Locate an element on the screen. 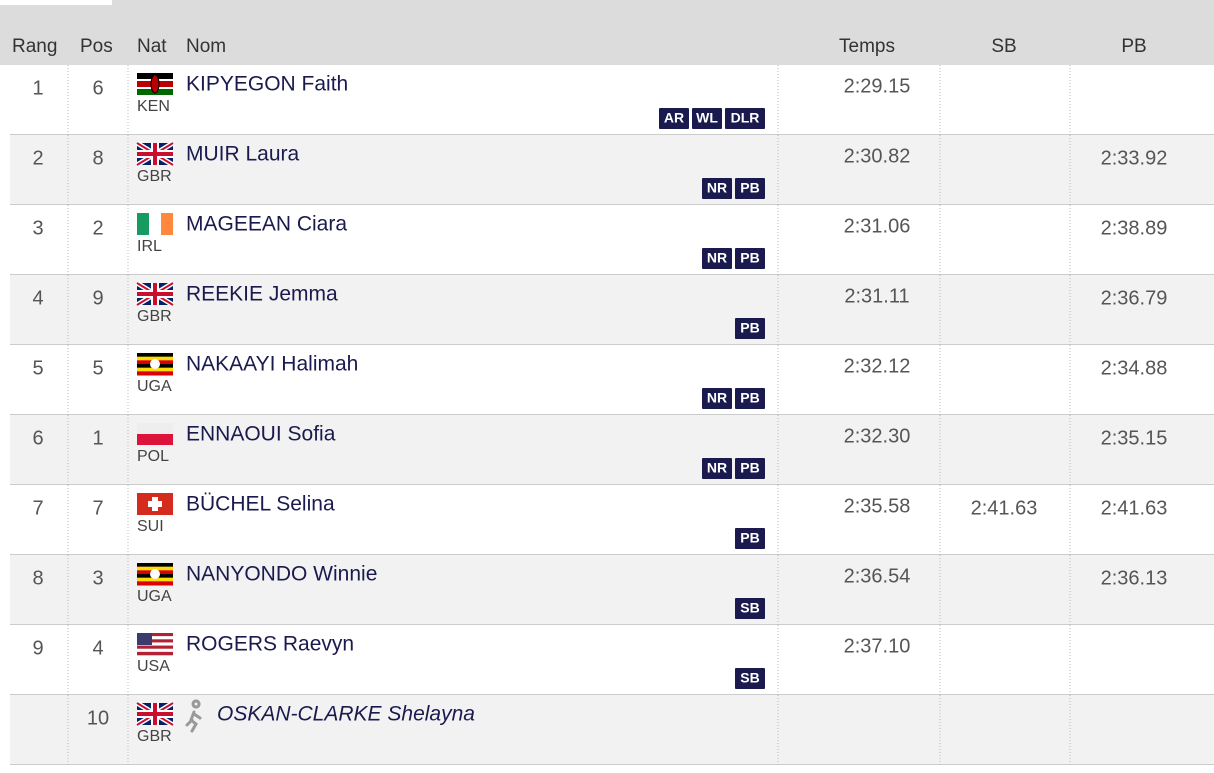 This screenshot has width=1214, height=773. result-row: 3 2 IRL MAGEEAN Ciara 2:31.06 2:38.89 PB NR is located at coordinates (612, 240).